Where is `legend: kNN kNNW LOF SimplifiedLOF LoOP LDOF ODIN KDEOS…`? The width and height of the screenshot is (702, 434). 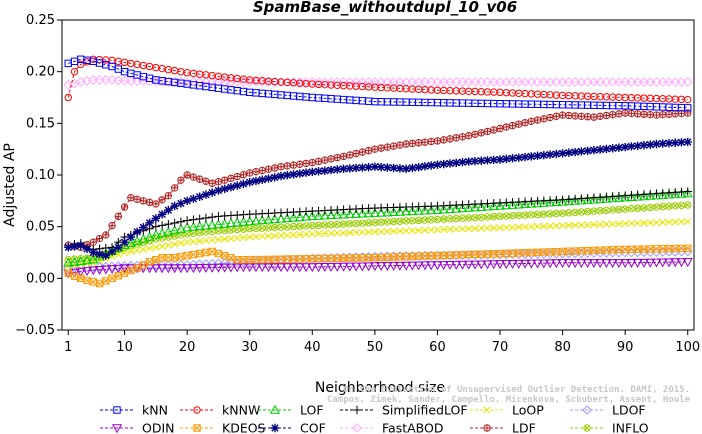 legend: kNN kNNW LOF SimplifiedLOF LoOP LDOF ODIN KDEOS… is located at coordinates (374, 418).